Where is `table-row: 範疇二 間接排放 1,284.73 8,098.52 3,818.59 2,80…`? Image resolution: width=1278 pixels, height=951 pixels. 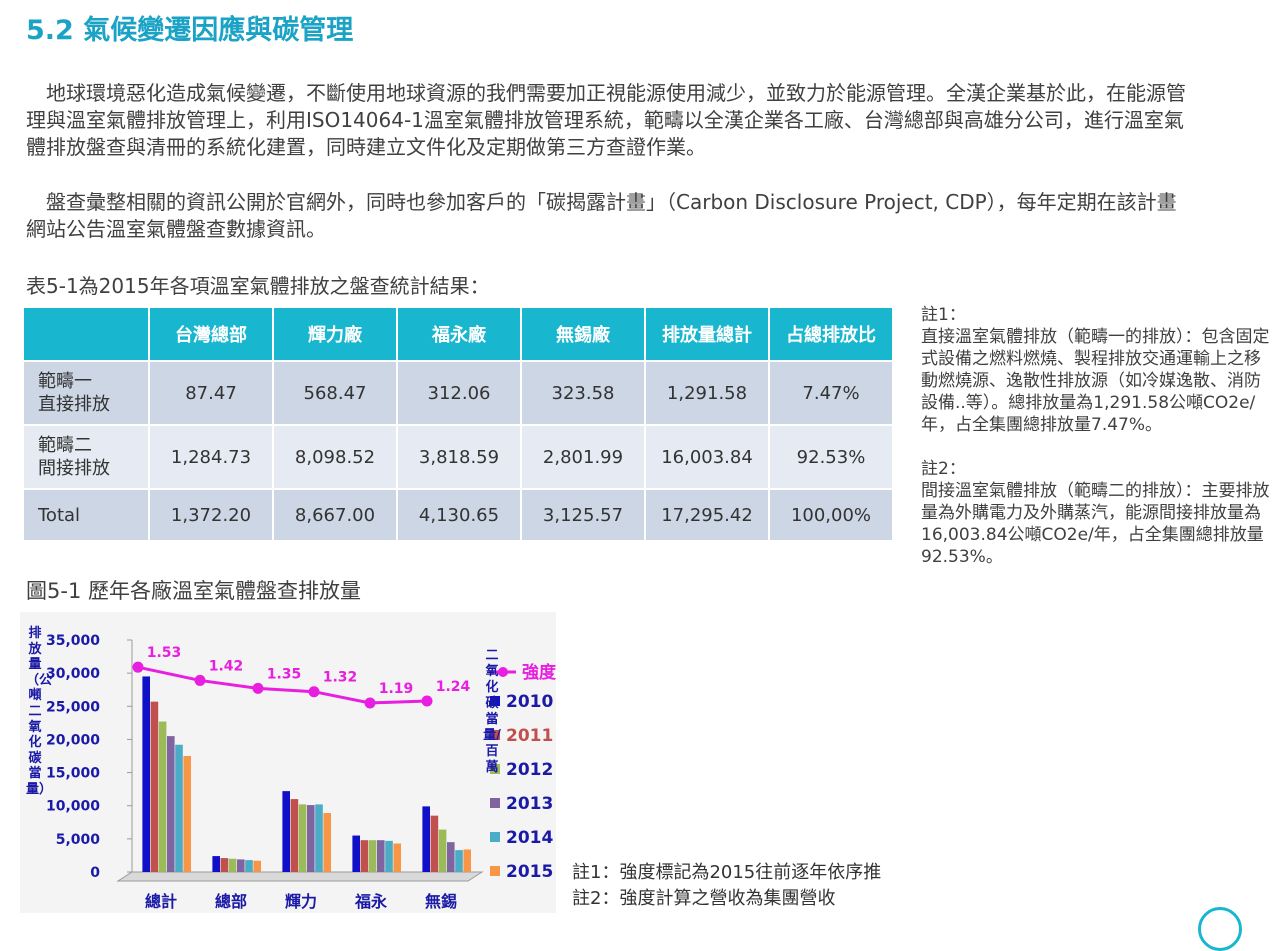
table-row: 範疇二 間接排放 1,284.73 8,098.52 3,818.59 2,80… is located at coordinates (458, 457).